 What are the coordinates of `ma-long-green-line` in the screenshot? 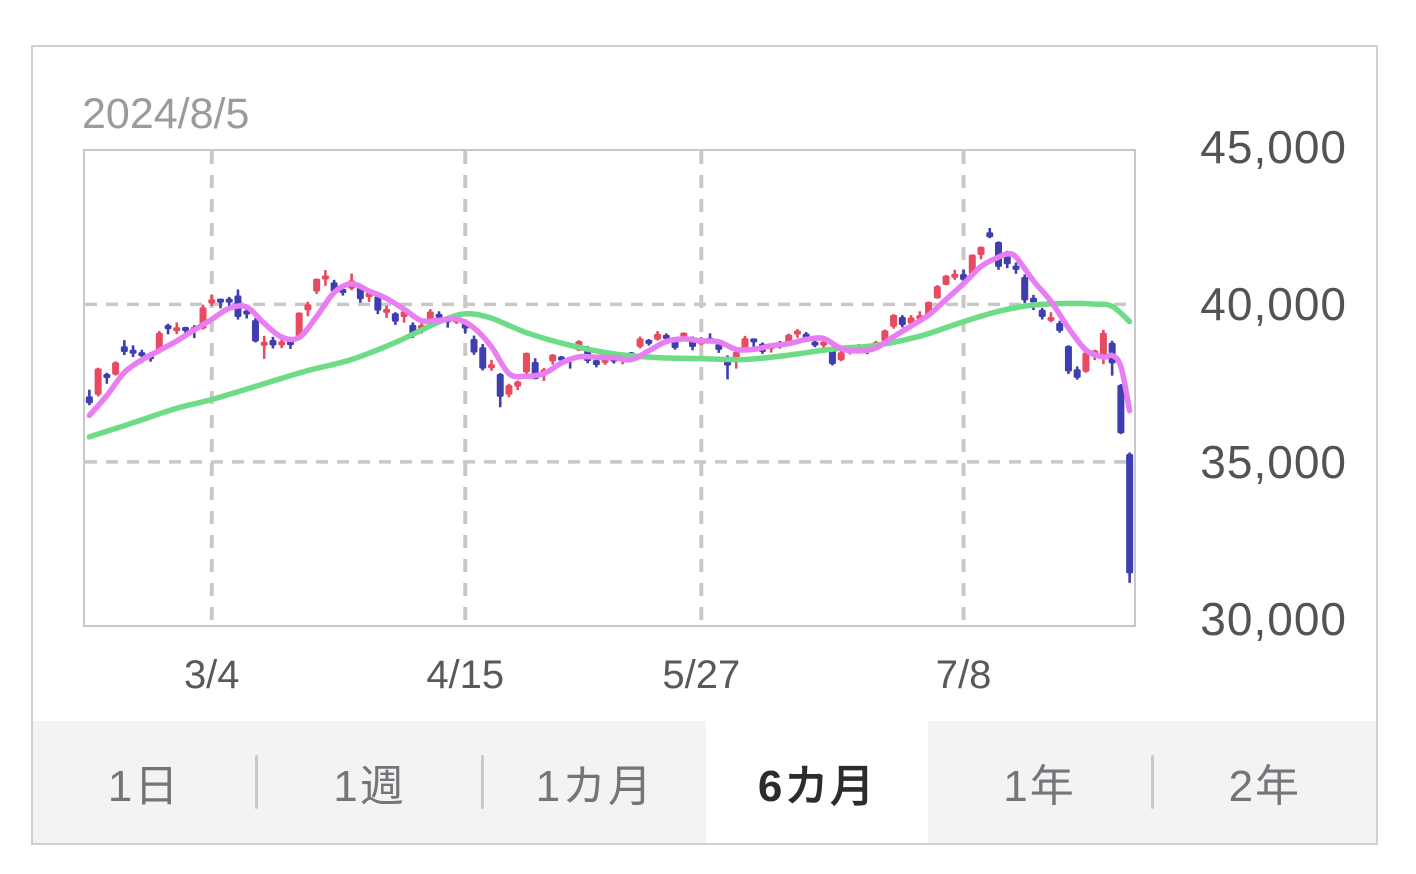 It's located at (609, 370).